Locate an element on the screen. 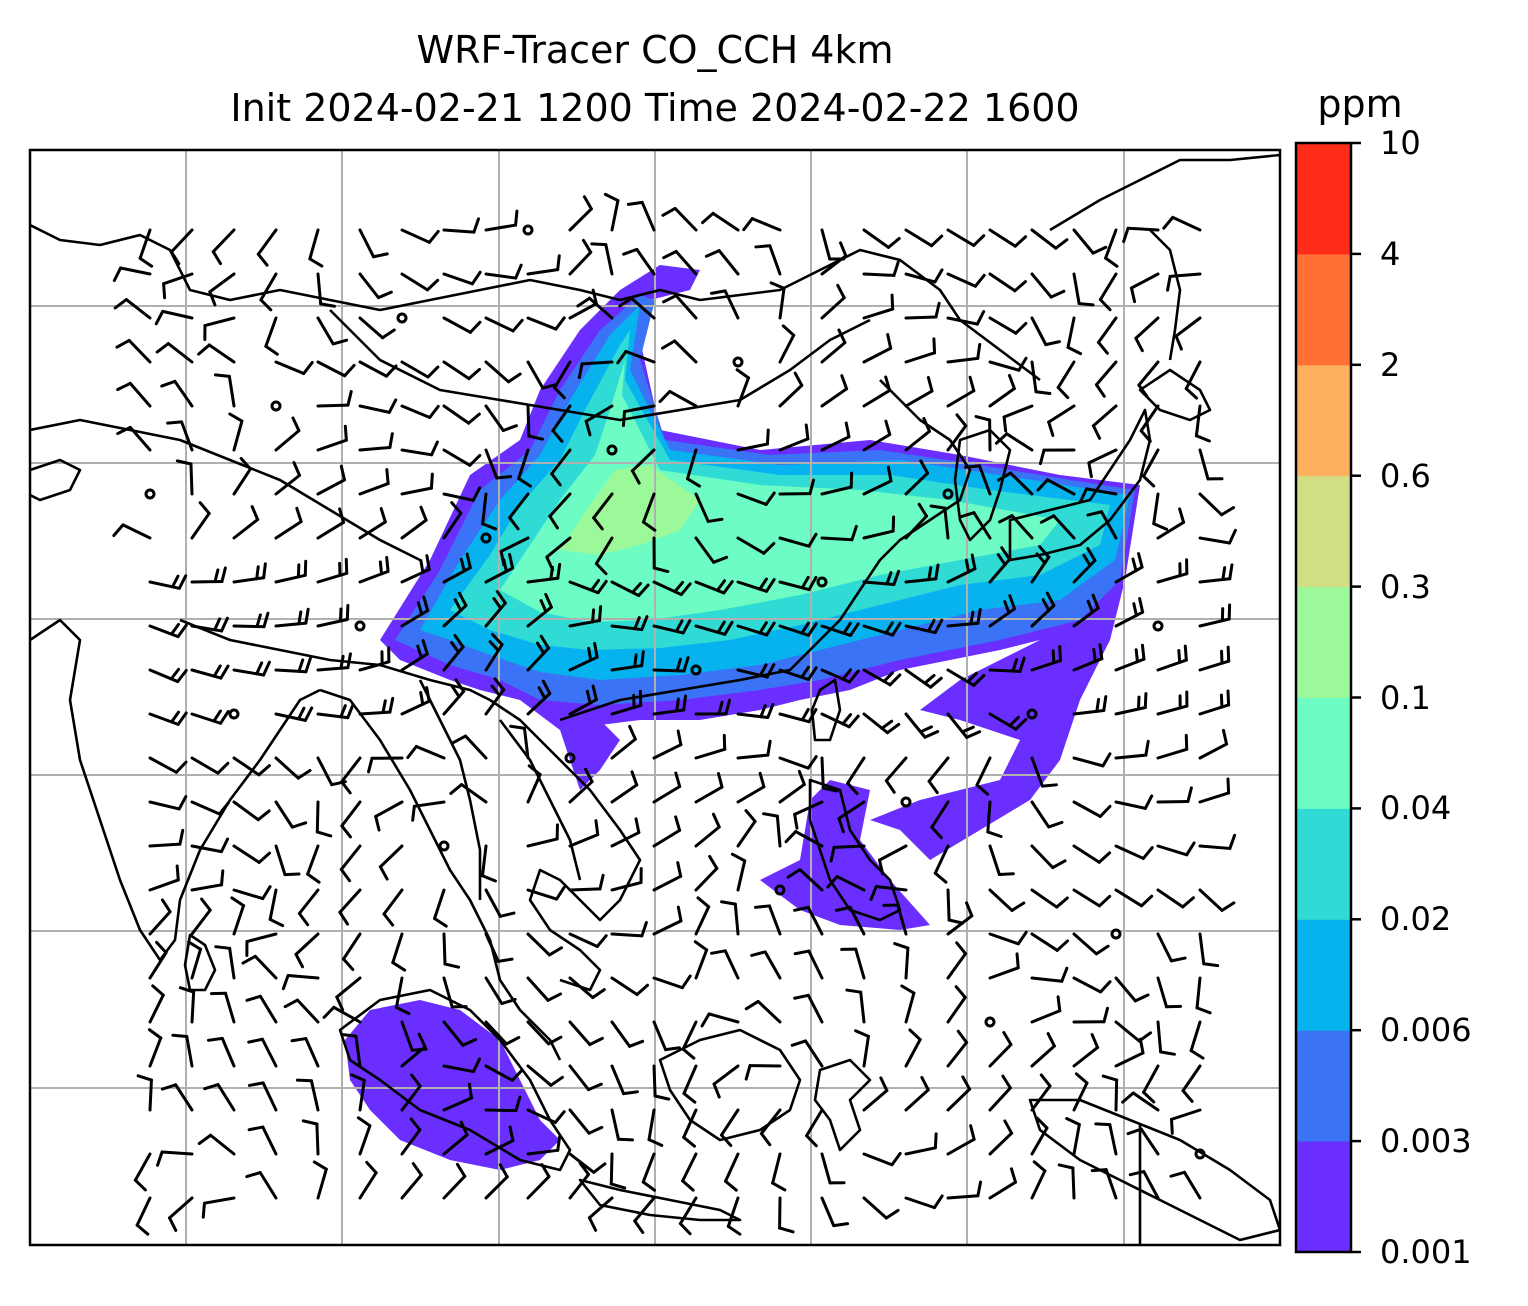 The image size is (1528, 1306). coast-sumatra is located at coordinates (455, 1080).